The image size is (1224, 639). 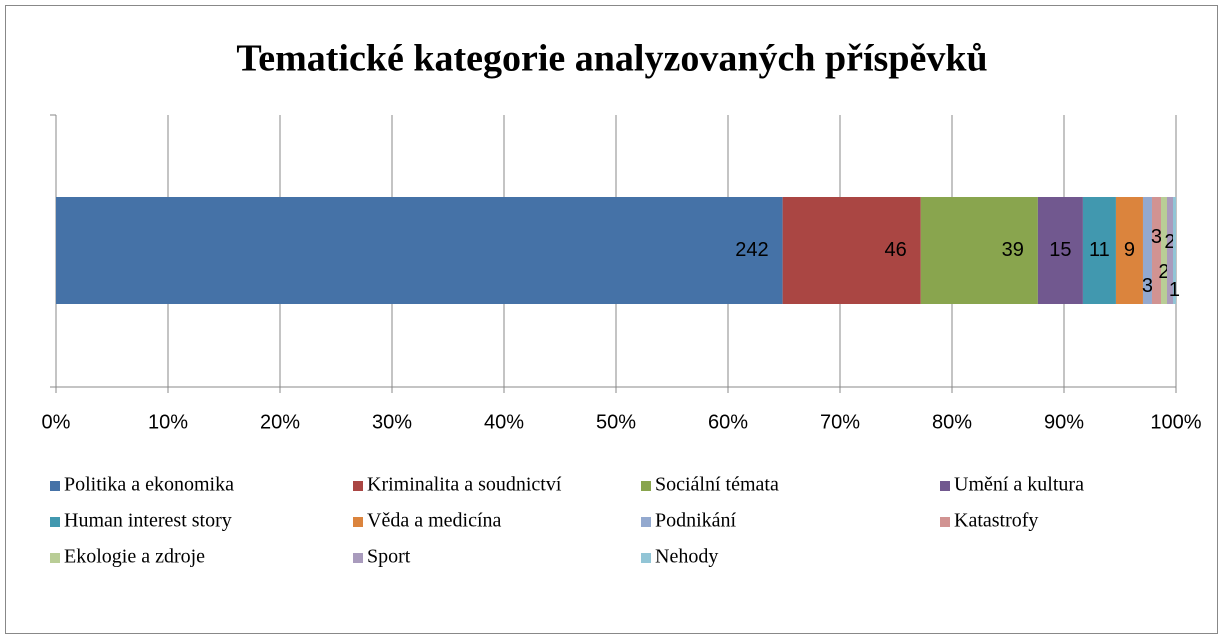 I want to click on x-tick-label: 0%, so click(x=56, y=422).